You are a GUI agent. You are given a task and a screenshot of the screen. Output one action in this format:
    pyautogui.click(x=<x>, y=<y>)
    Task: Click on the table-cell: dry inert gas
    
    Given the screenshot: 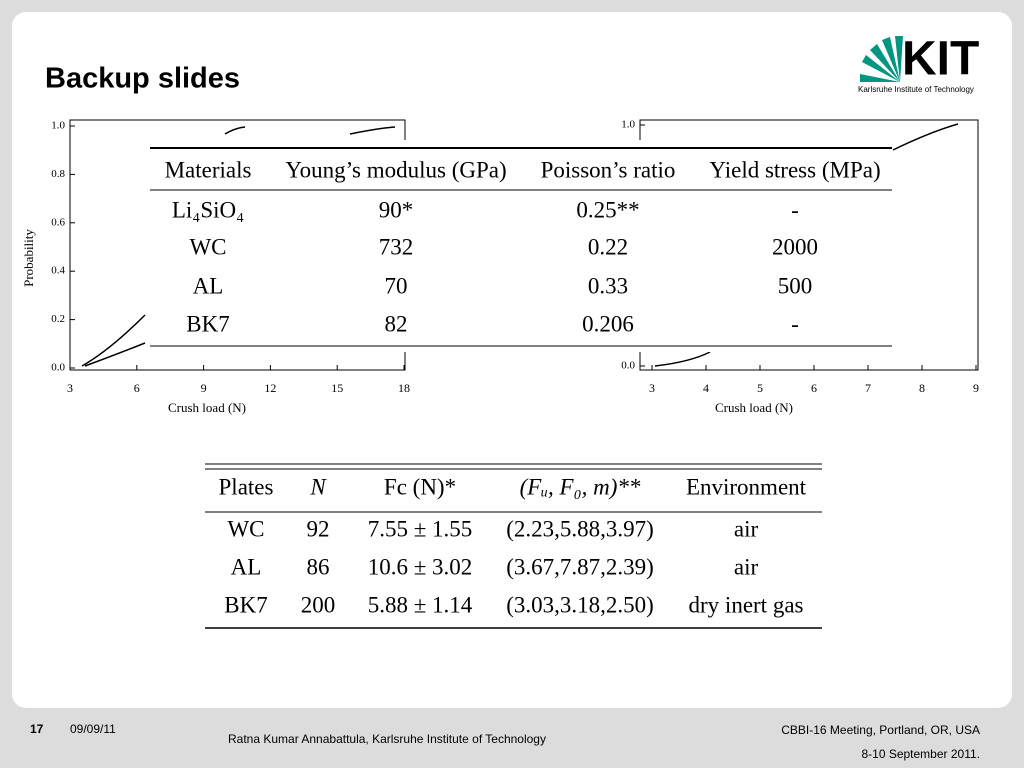 What is the action you would take?
    pyautogui.click(x=746, y=604)
    